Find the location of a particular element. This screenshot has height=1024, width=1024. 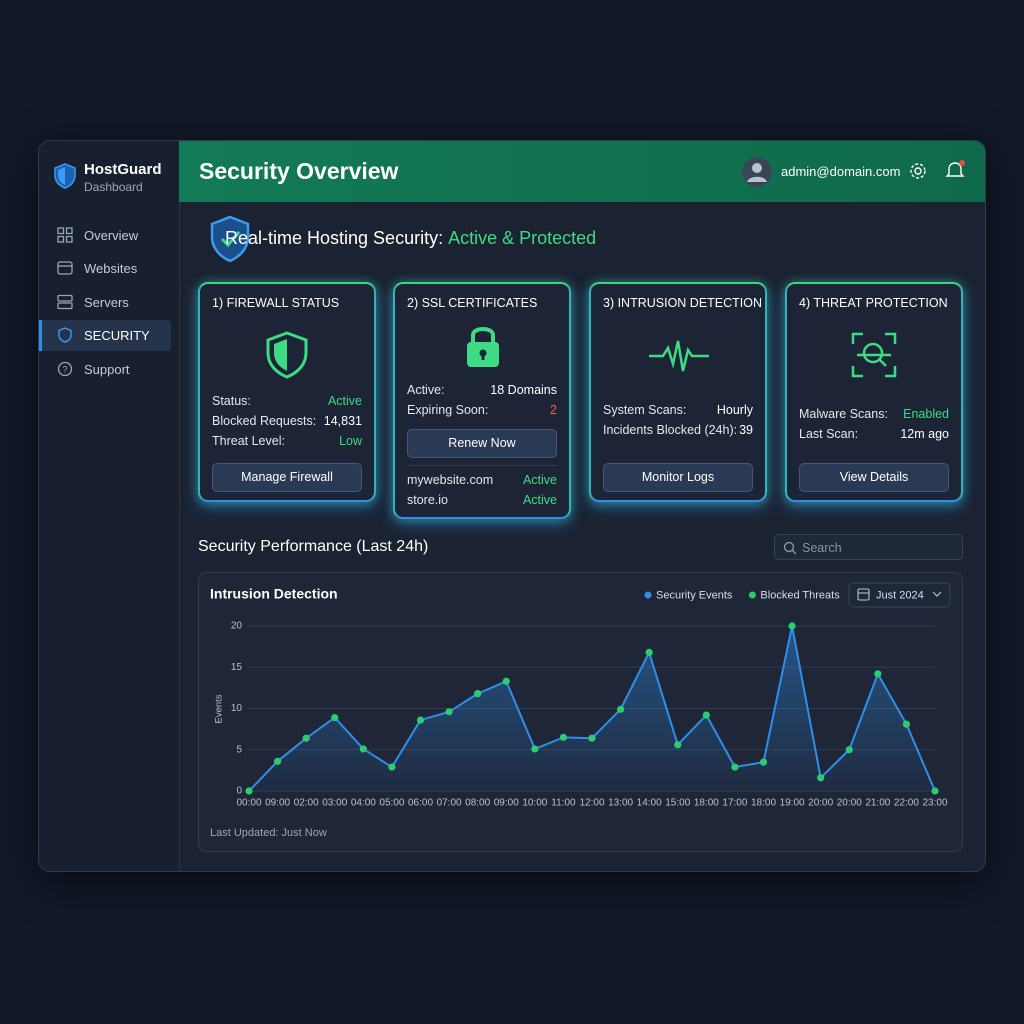

nav-item: SECURITY is located at coordinates (105, 335).